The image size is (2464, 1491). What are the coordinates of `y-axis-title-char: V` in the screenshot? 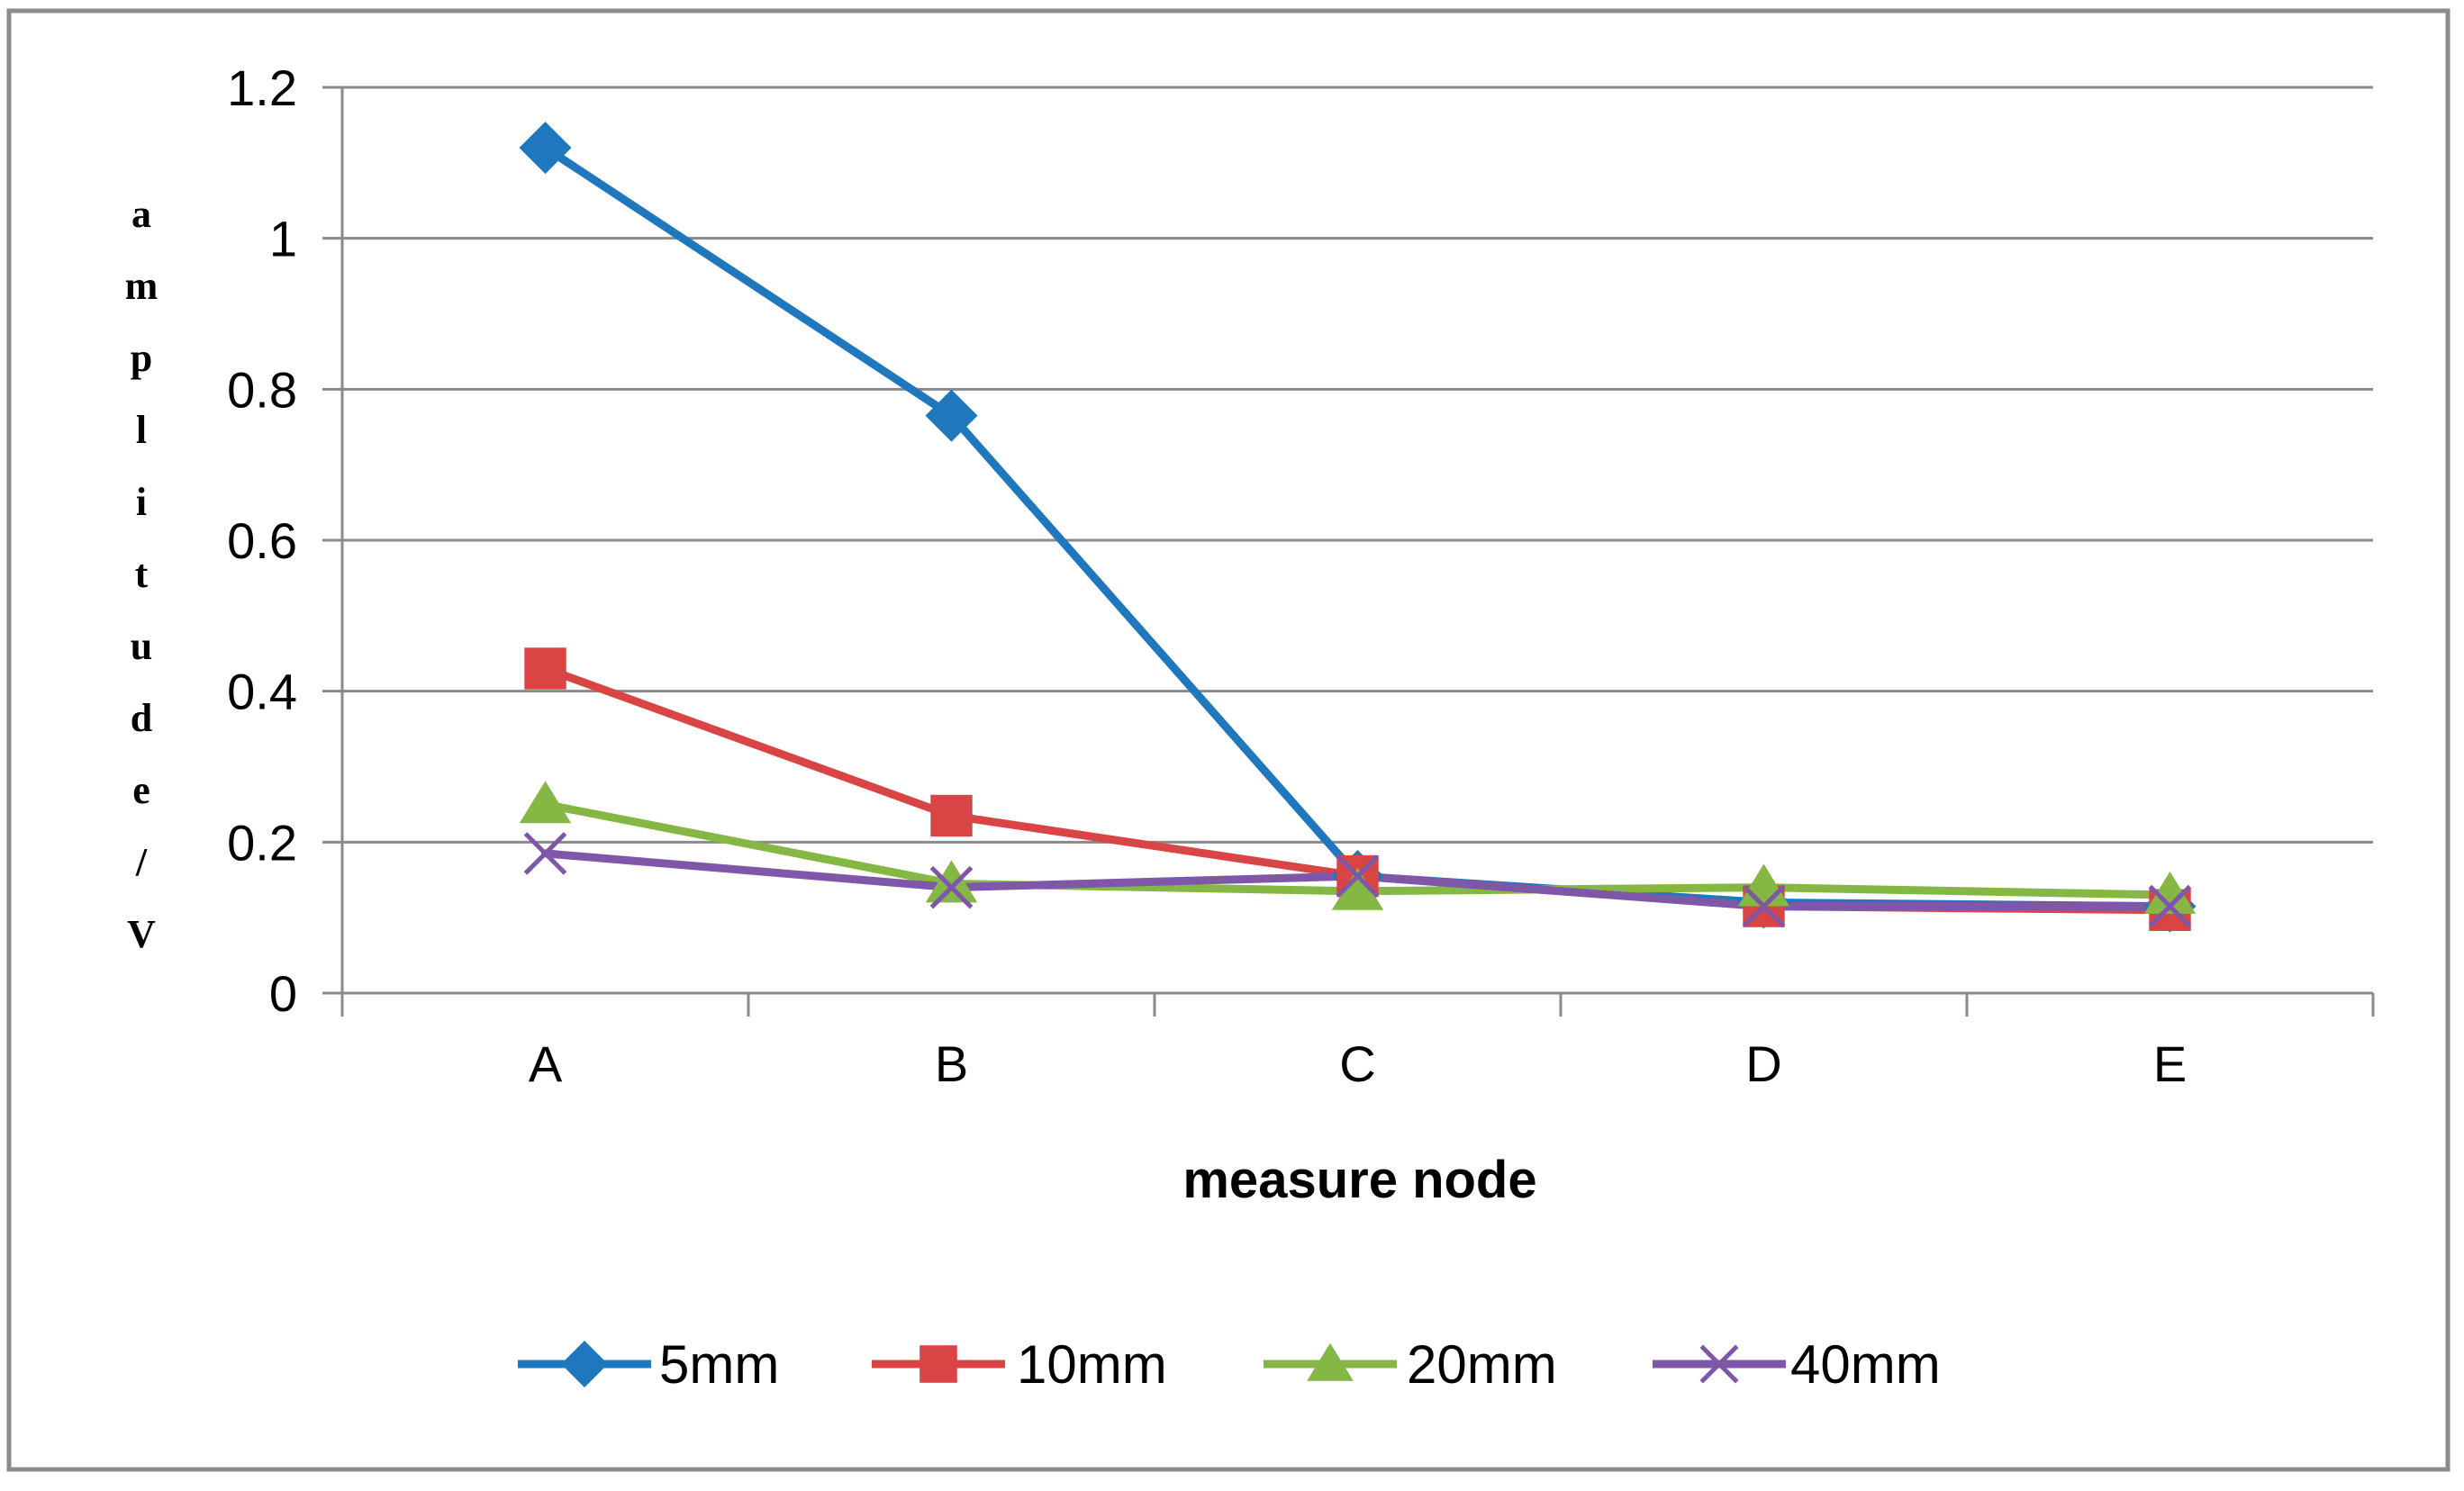 It's located at (141, 934).